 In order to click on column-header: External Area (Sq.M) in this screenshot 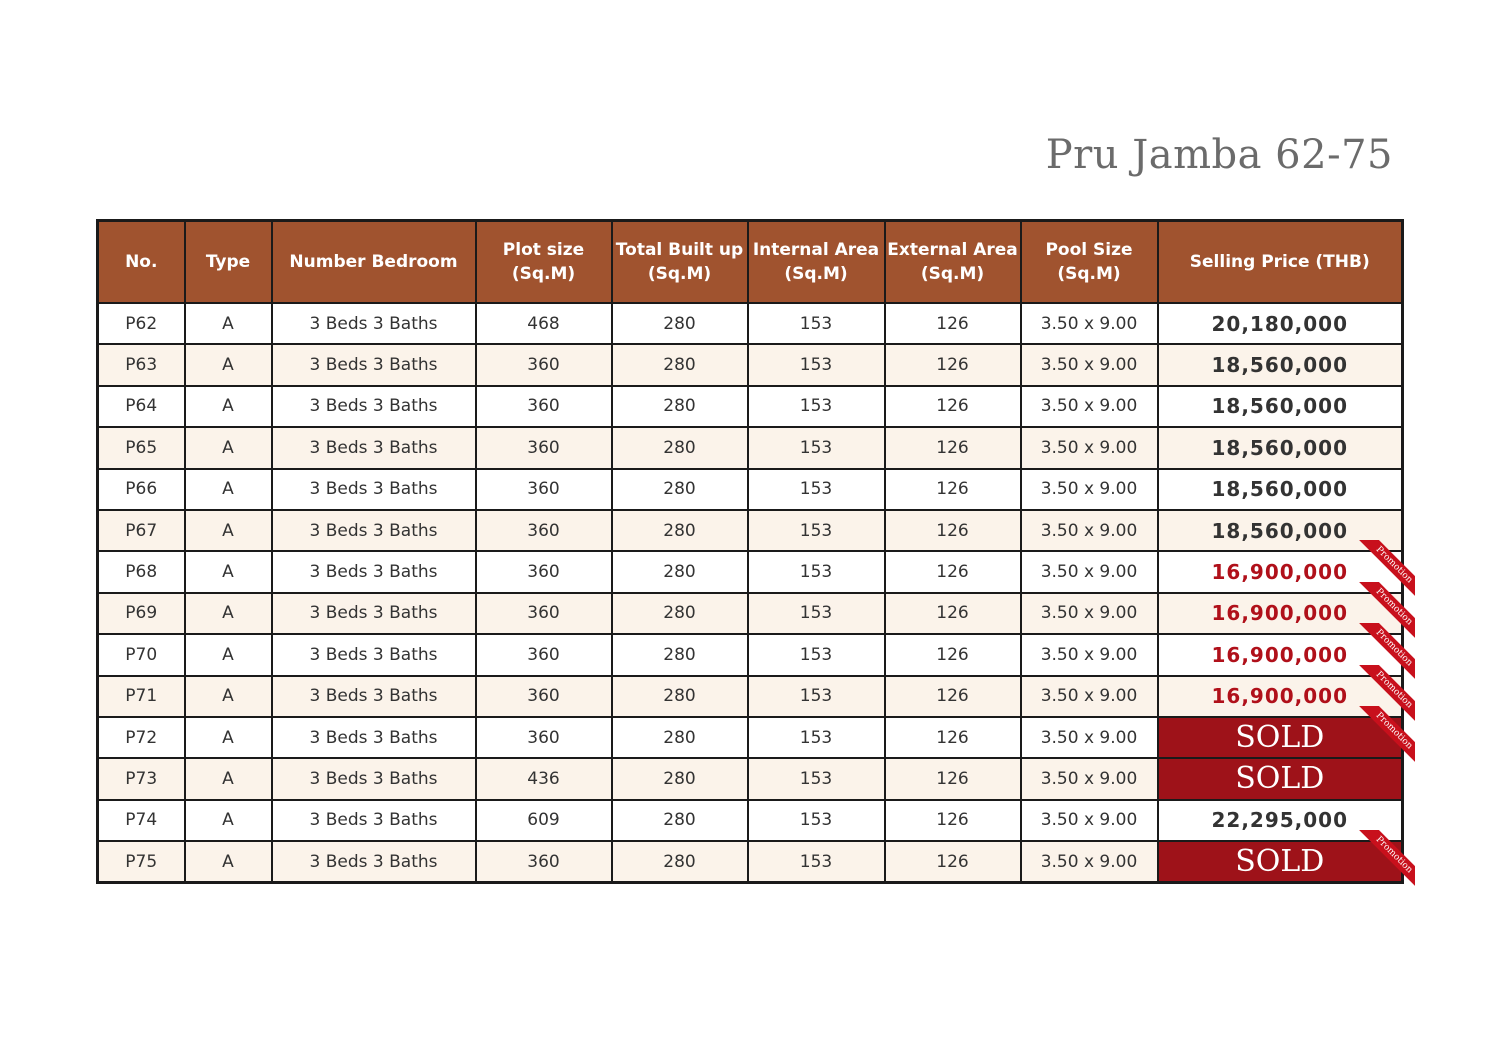, I will do `click(952, 261)`.